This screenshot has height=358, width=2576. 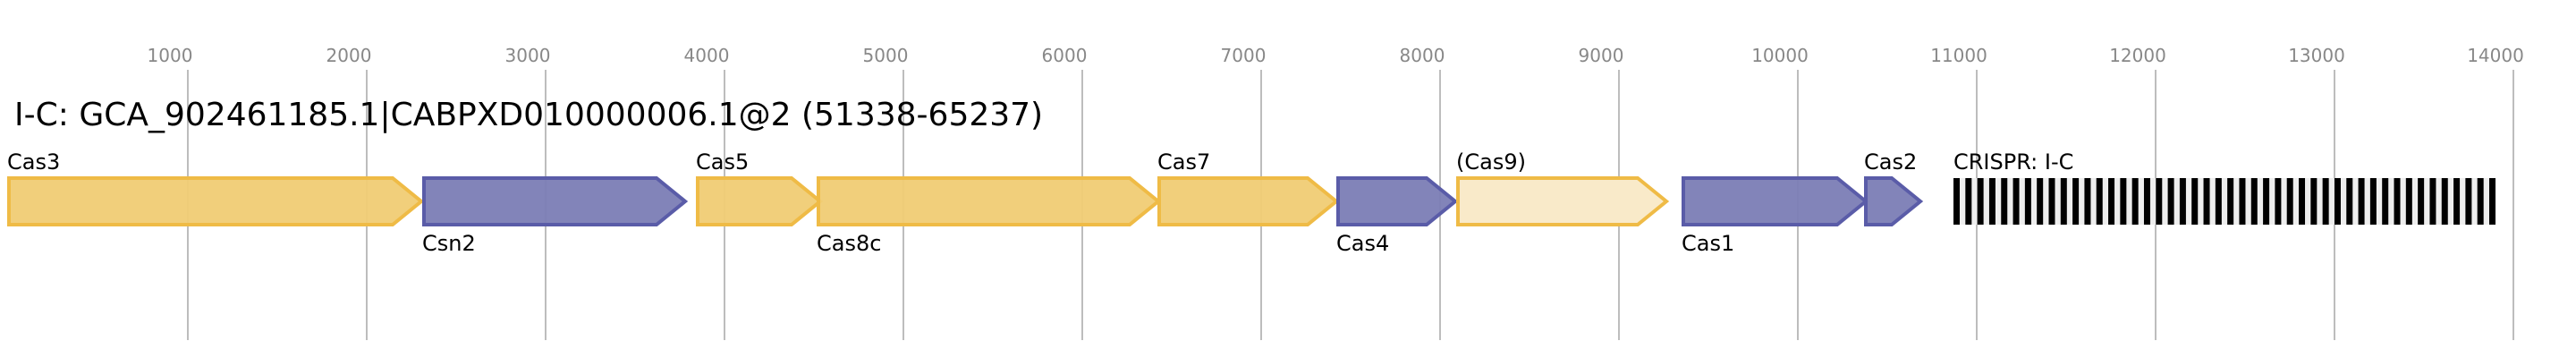 What do you see at coordinates (1894, 201) in the screenshot?
I see `gene-arrow-cas2` at bounding box center [1894, 201].